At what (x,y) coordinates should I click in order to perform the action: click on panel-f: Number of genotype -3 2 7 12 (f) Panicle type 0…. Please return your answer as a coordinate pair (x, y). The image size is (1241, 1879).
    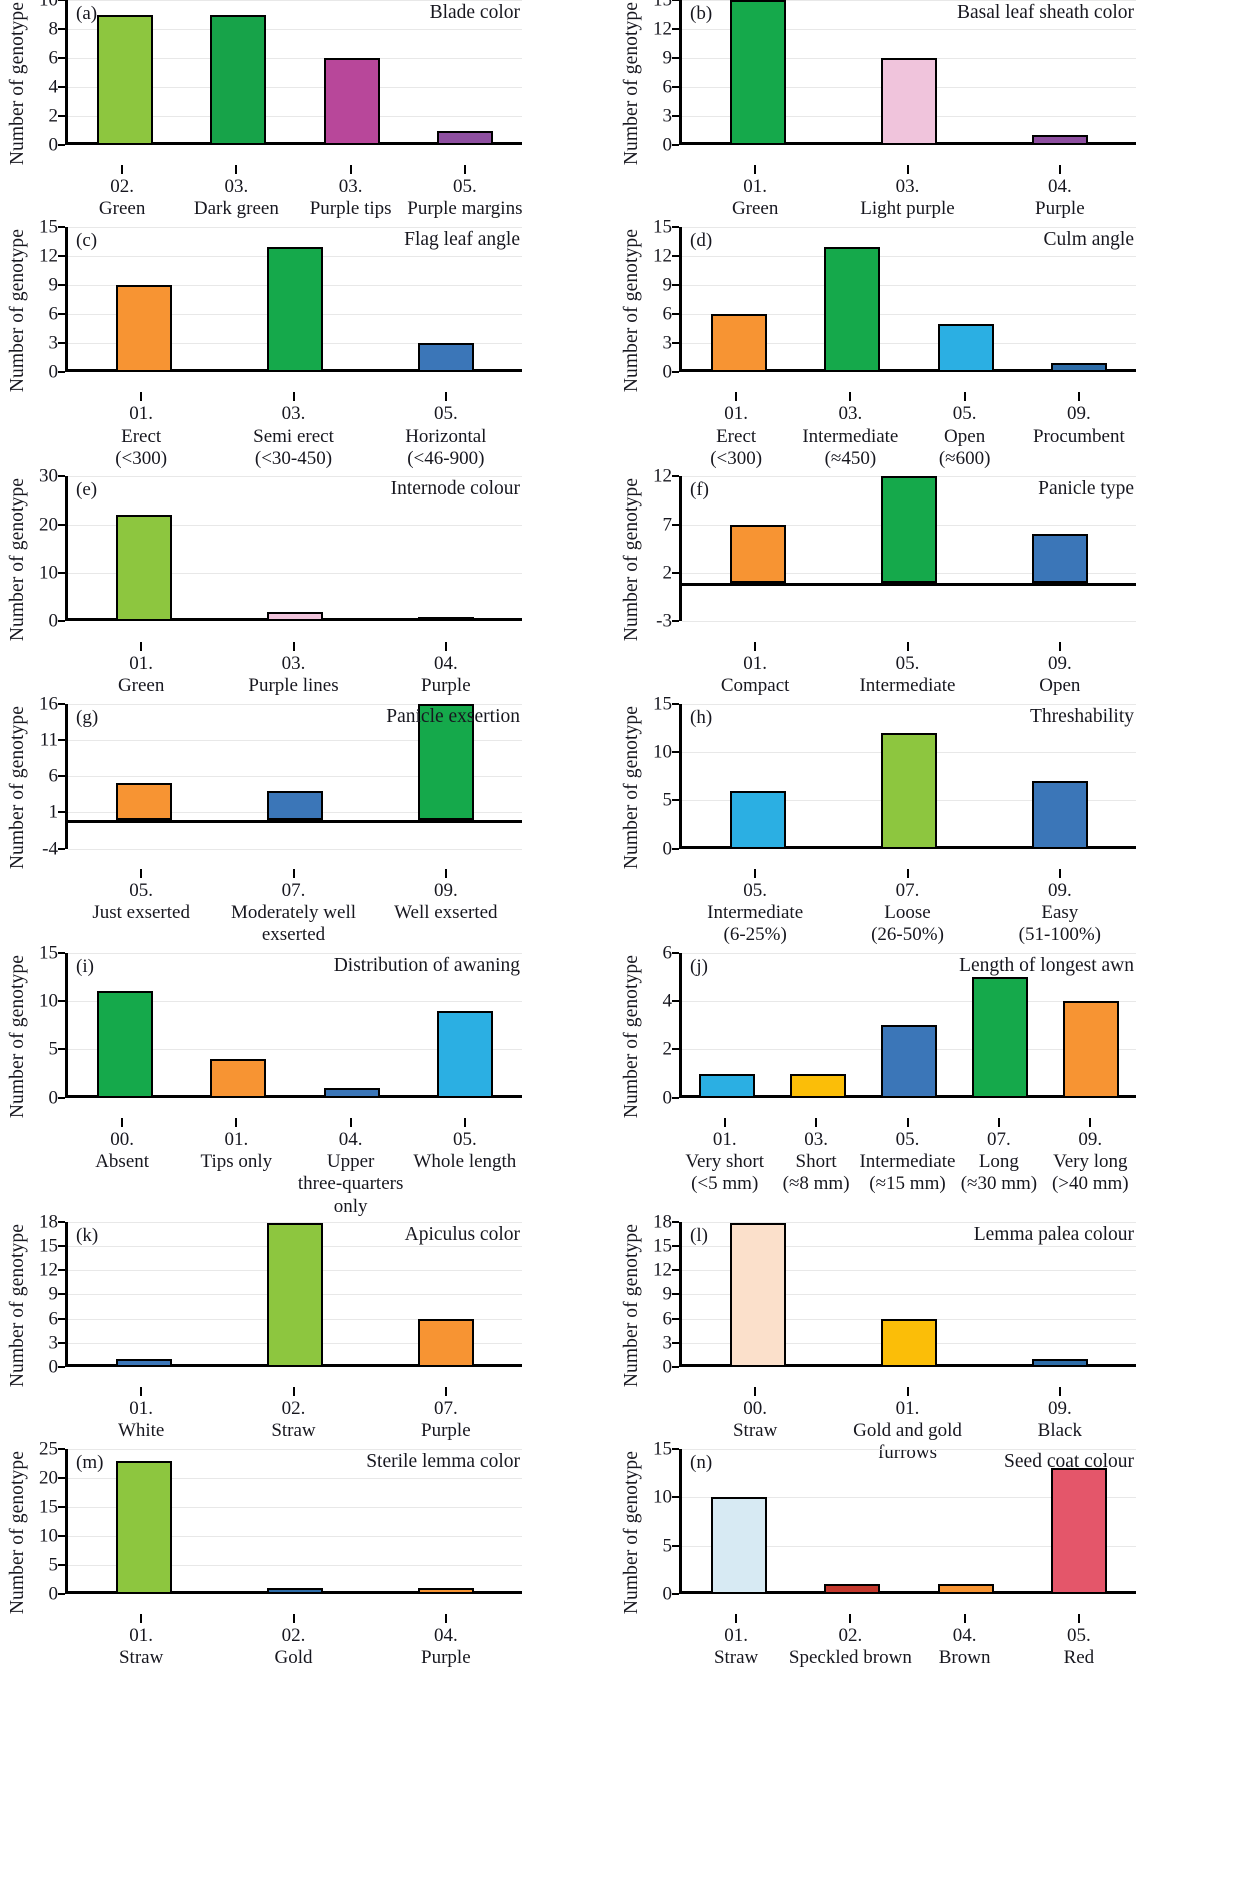
    Looking at the image, I should click on (877, 585).